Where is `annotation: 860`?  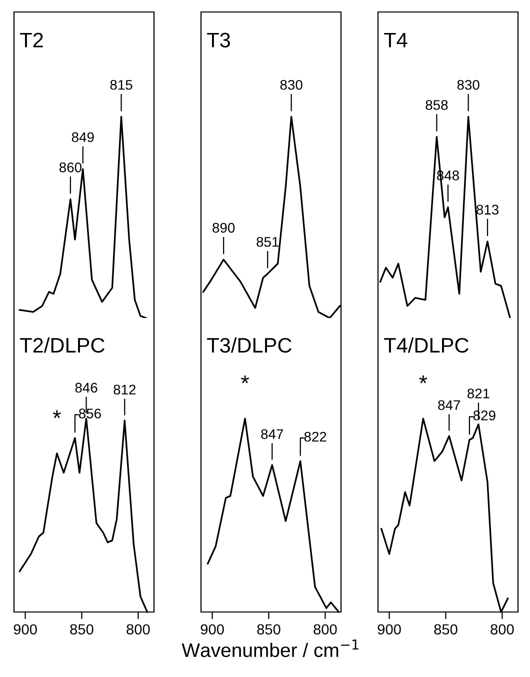
annotation: 860 is located at coordinates (70, 167).